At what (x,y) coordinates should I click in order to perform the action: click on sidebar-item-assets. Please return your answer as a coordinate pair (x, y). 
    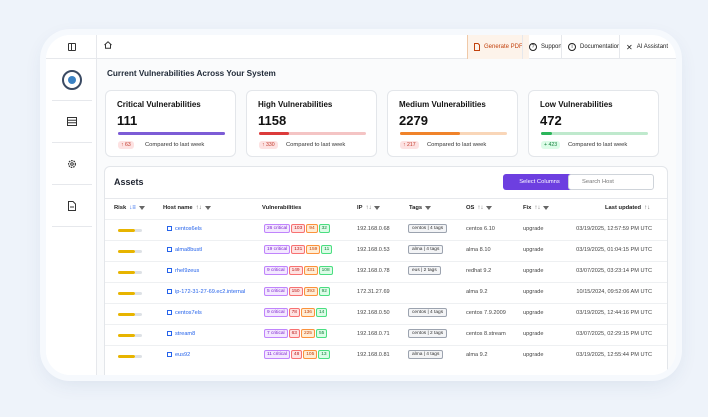
    Looking at the image, I should click on (72, 122).